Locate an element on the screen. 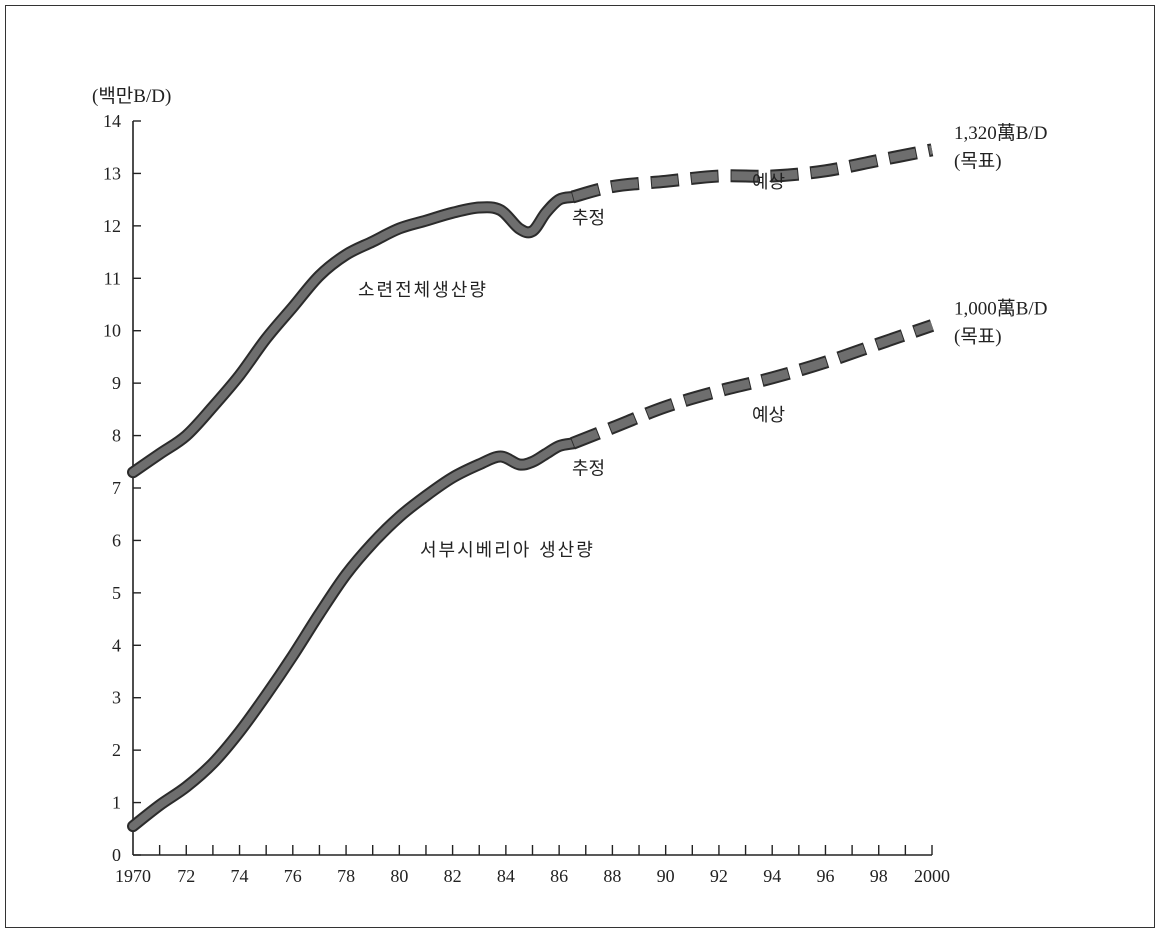 This screenshot has height=933, width=1160. x-tick-label: 72 is located at coordinates (186, 876).